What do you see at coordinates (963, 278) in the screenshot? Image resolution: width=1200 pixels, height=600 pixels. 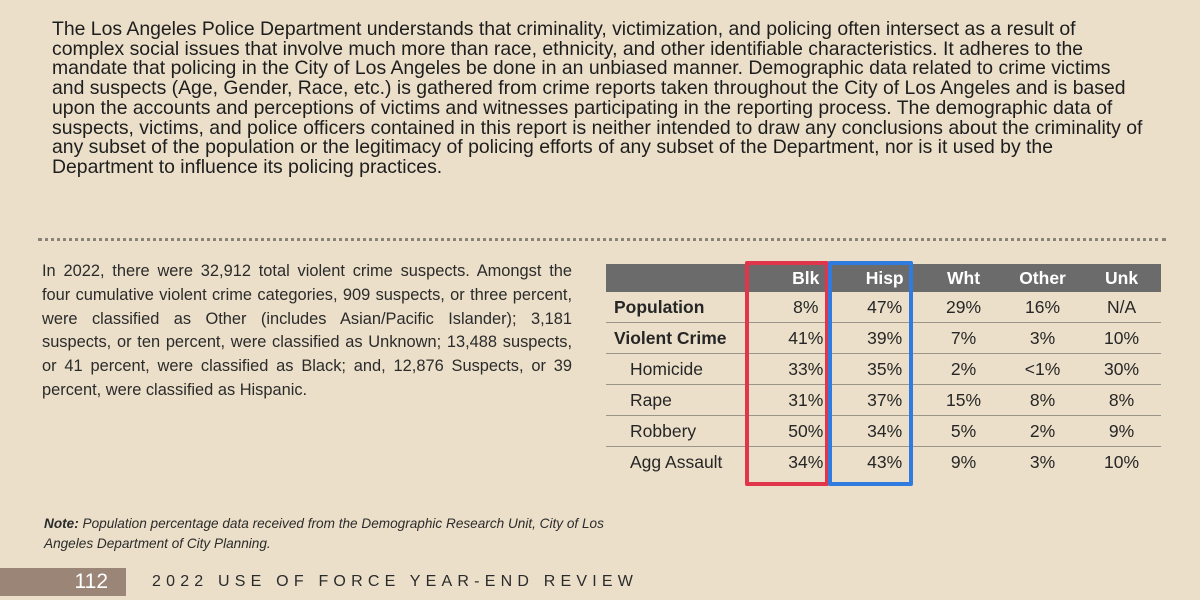 I see `header-wht: Wht` at bounding box center [963, 278].